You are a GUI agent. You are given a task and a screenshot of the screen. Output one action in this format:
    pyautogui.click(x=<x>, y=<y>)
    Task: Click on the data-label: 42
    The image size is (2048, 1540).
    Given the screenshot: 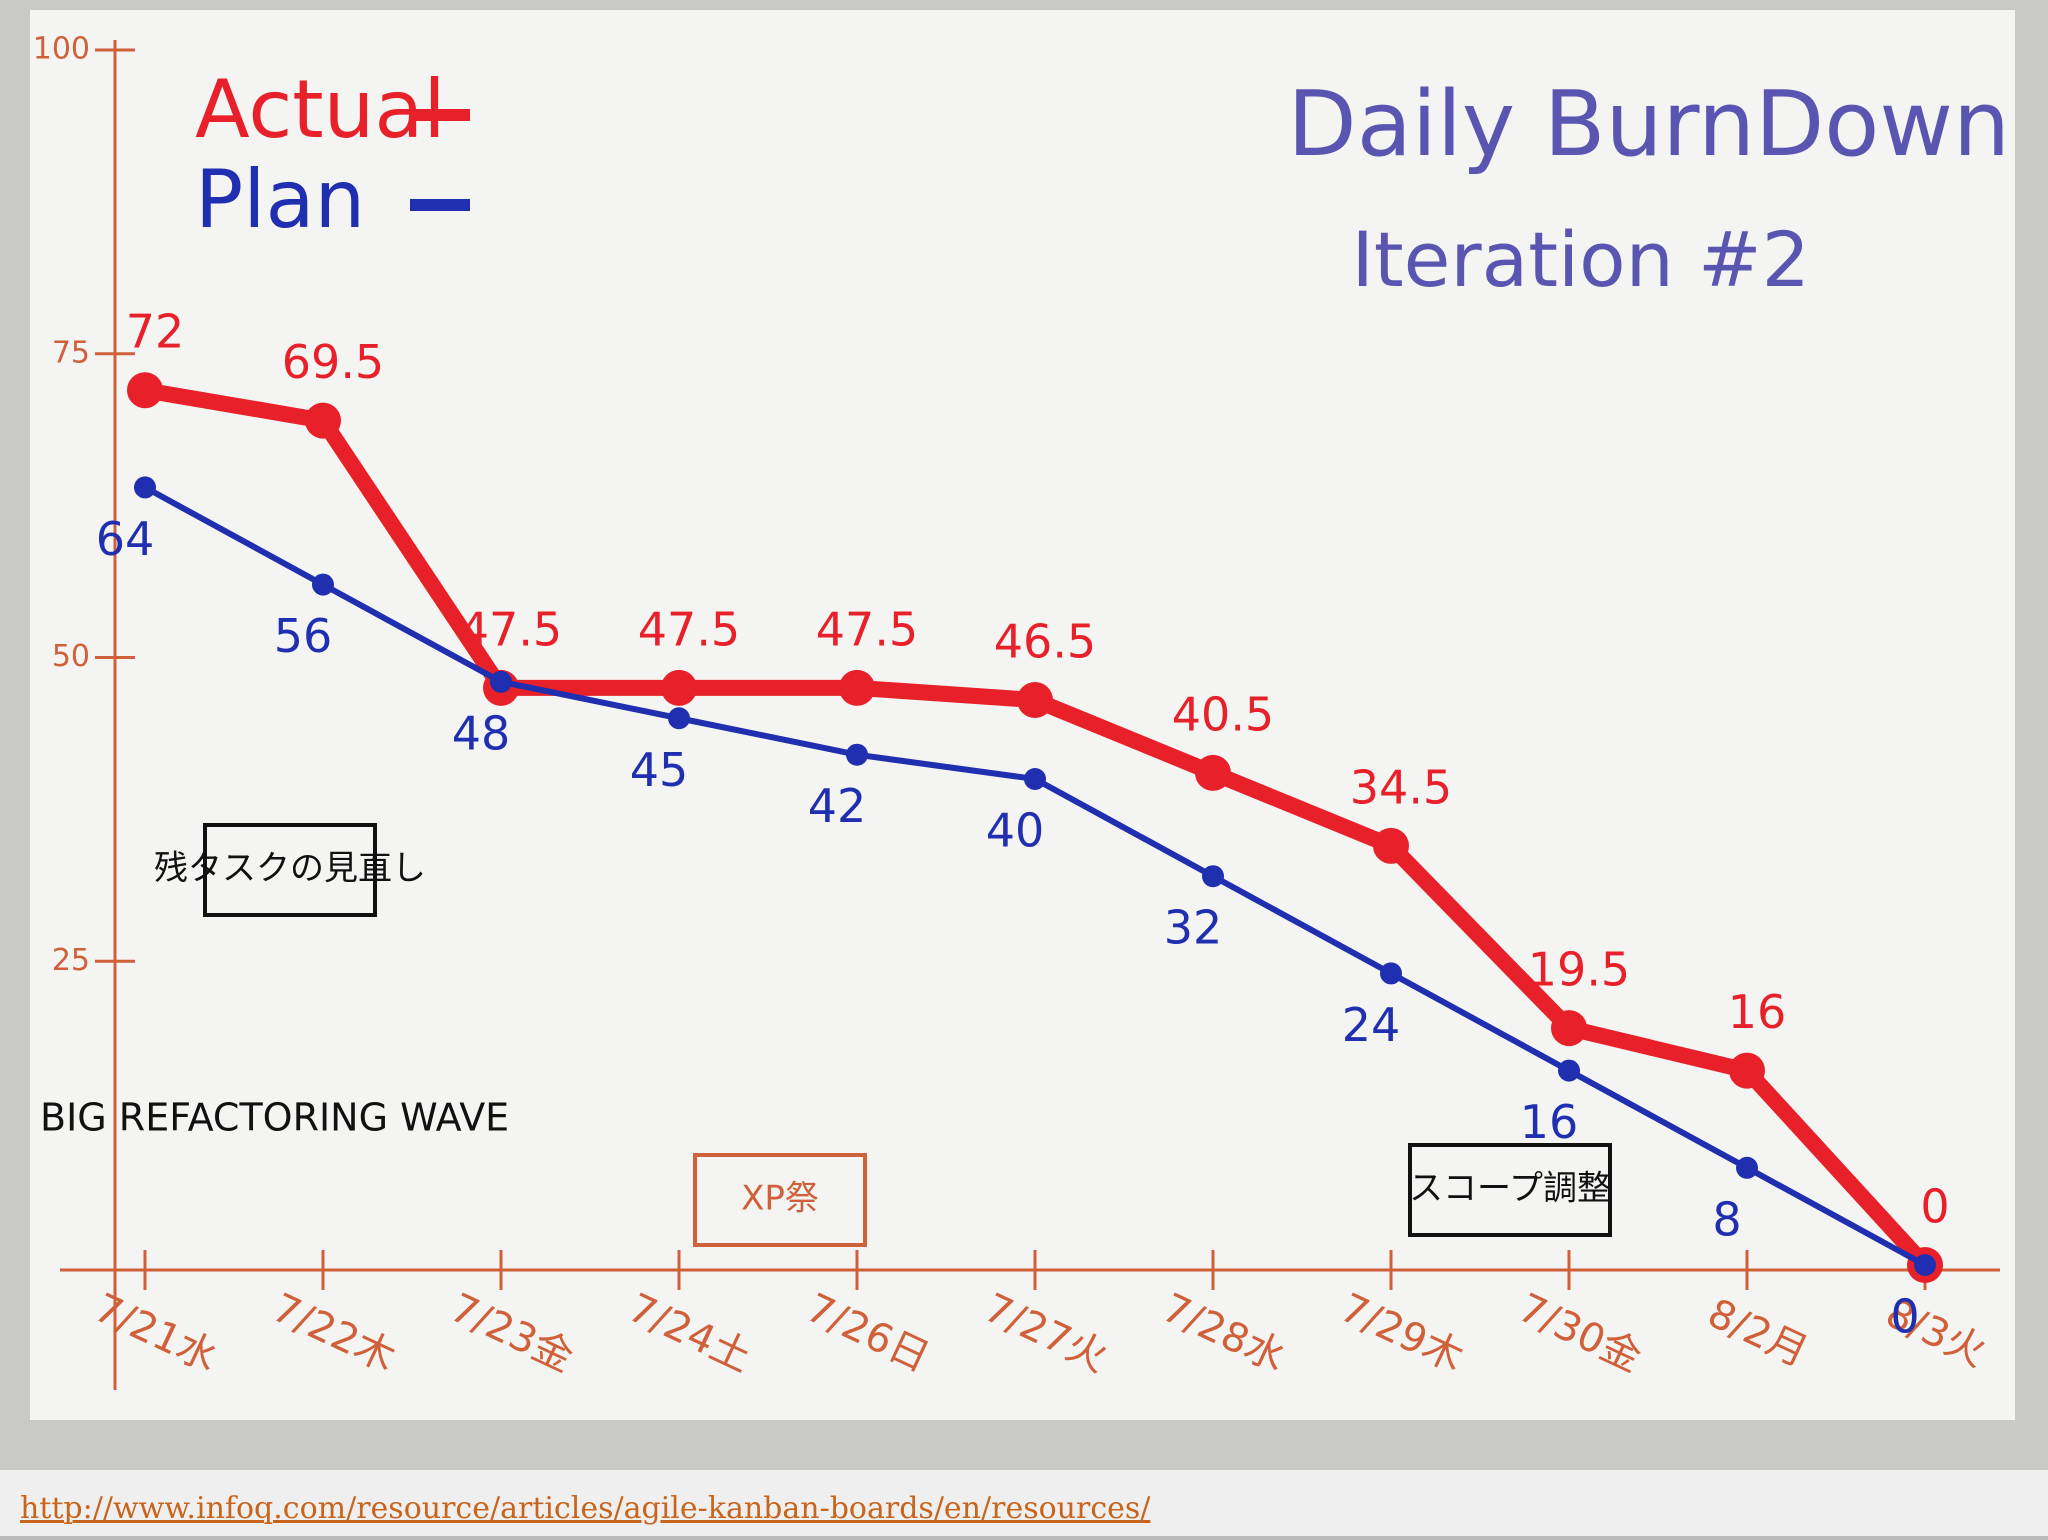 What is the action you would take?
    pyautogui.click(x=837, y=806)
    